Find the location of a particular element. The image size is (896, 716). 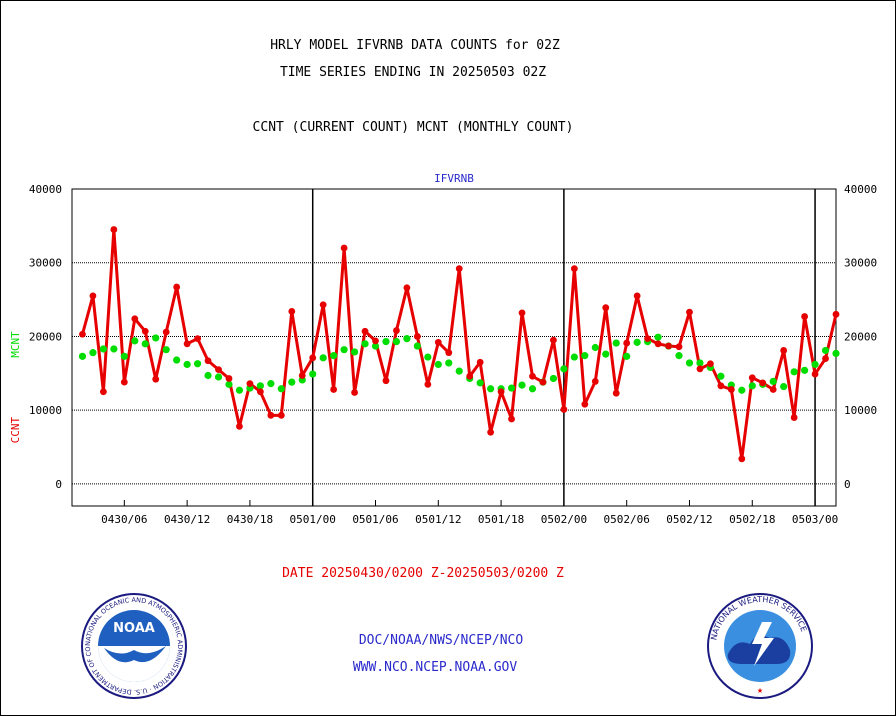

x-tick-label: 0501/18 is located at coordinates (501, 519).